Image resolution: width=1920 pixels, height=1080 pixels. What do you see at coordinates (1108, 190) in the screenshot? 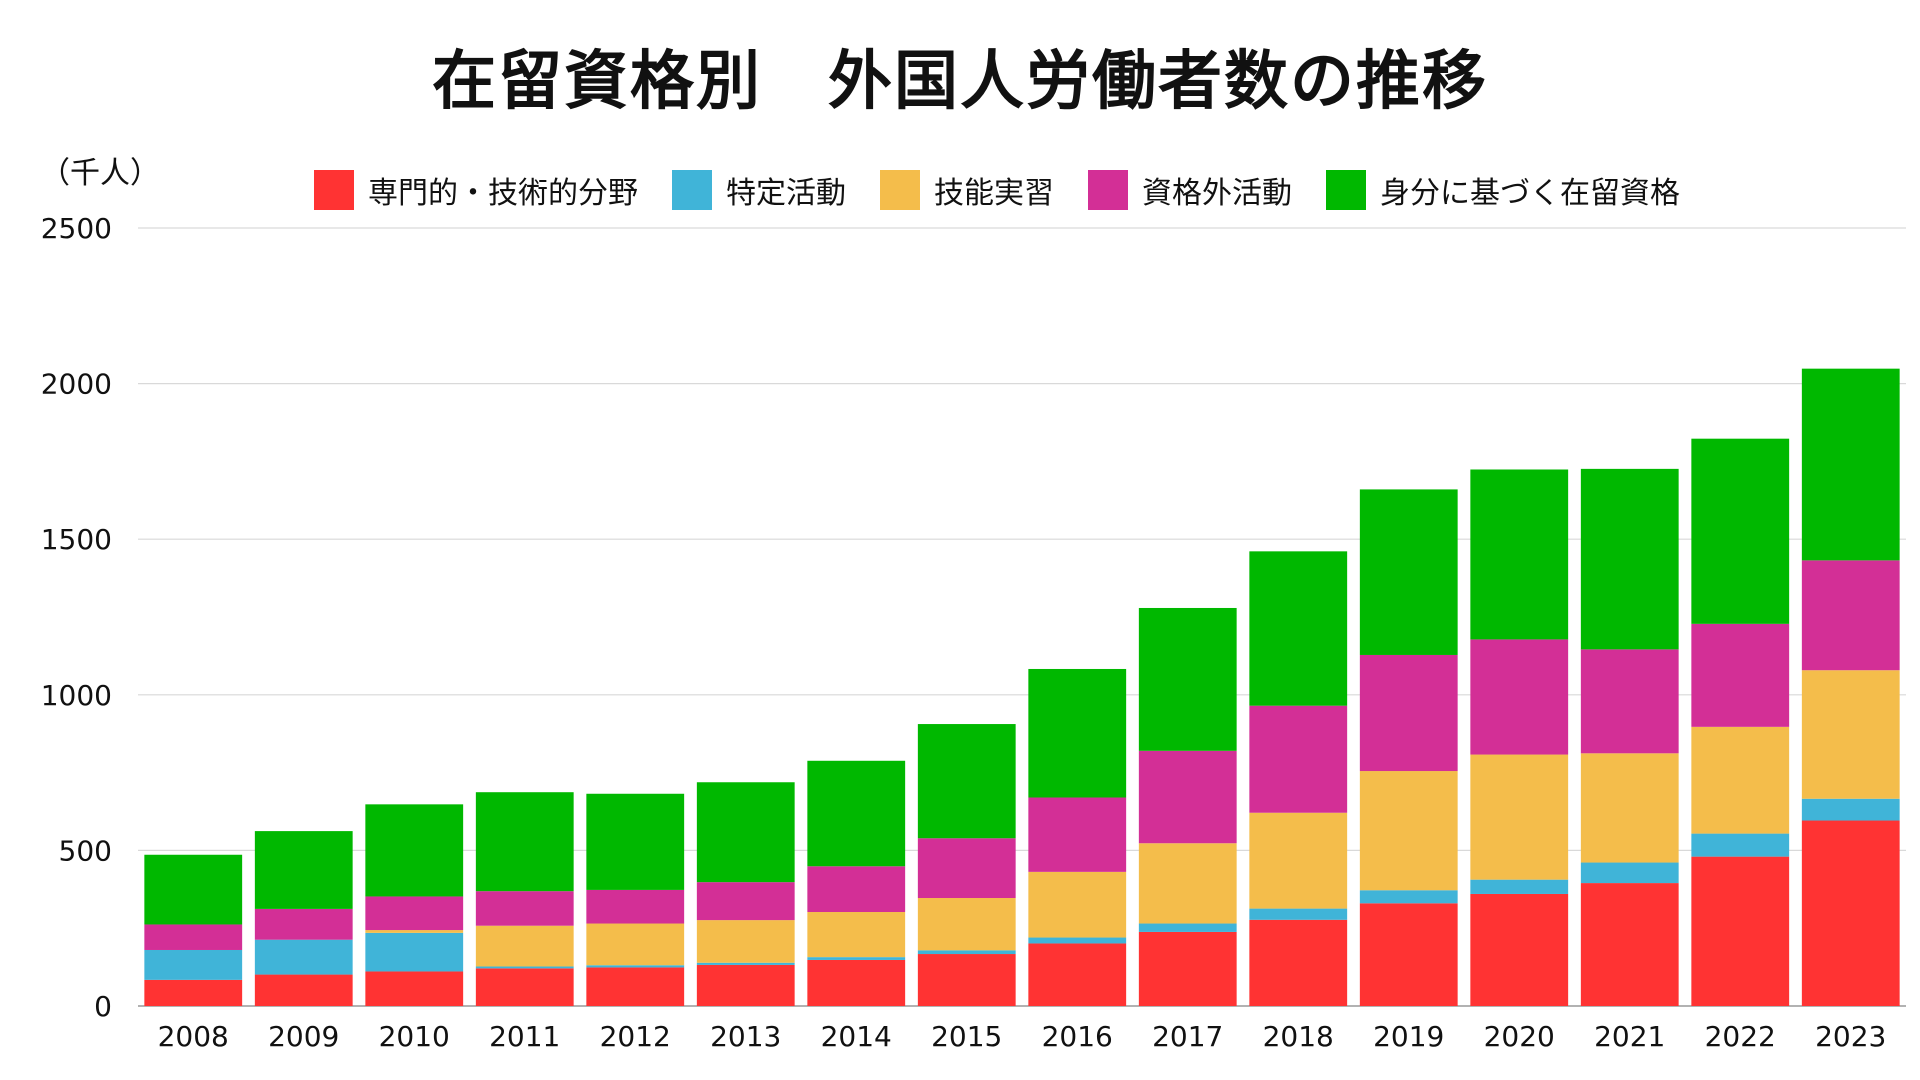
I see `legend-swatch-non-qualified` at bounding box center [1108, 190].